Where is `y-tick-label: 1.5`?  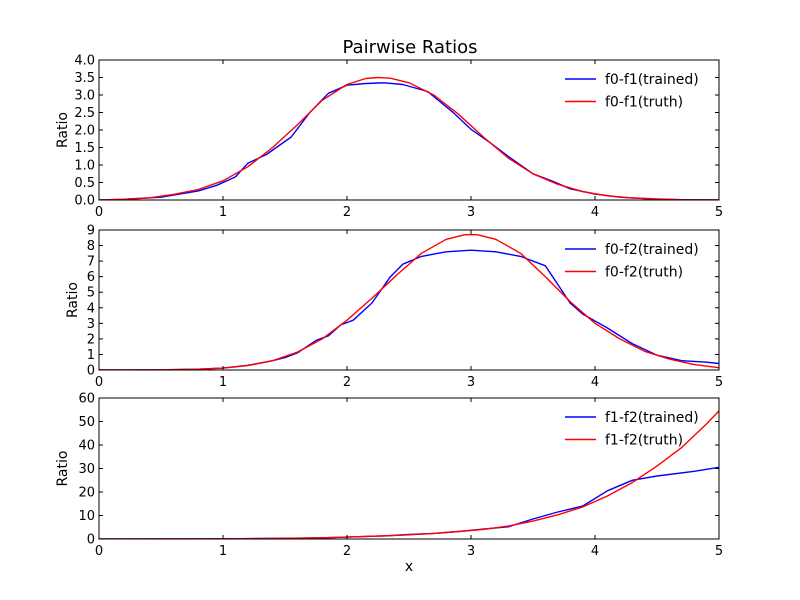 y-tick-label: 1.5 is located at coordinates (84, 148).